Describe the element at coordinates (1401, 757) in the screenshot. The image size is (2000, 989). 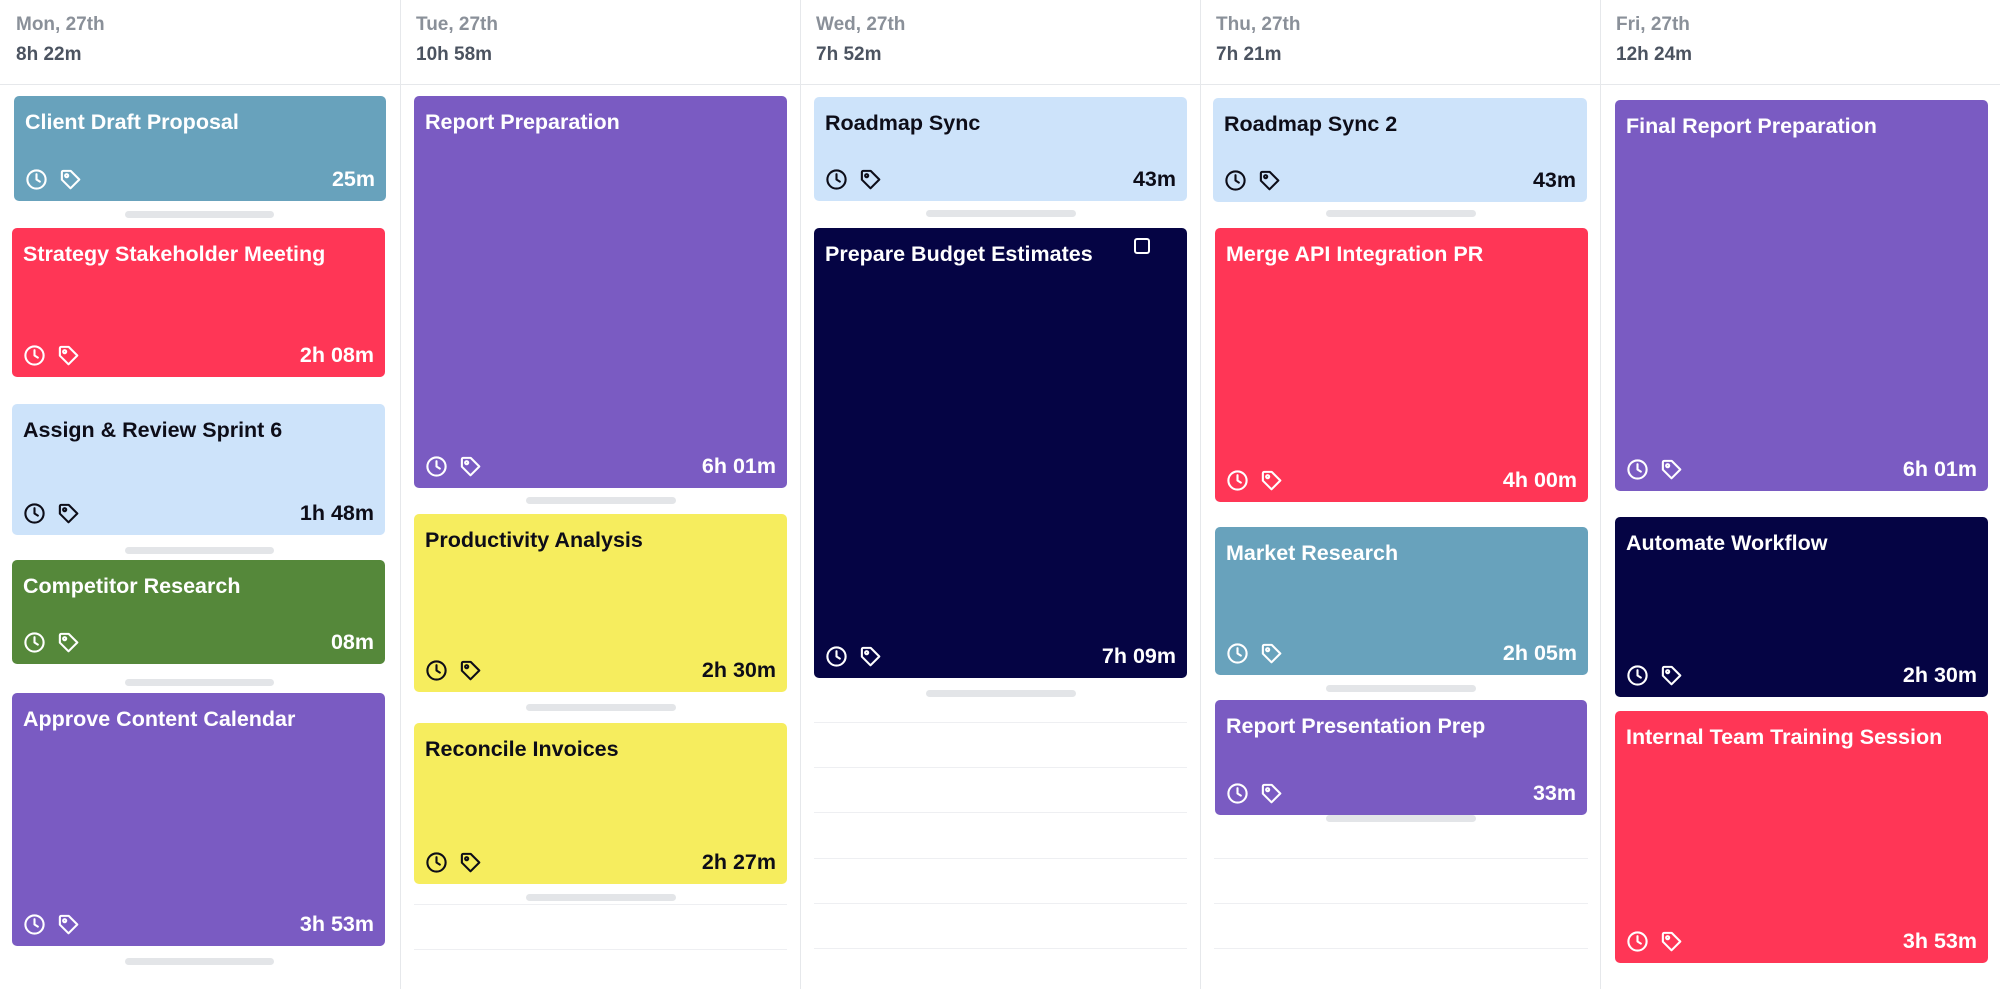
I see `task-card-report-presentation-prep: Report Presentation Prep 33m` at that location.